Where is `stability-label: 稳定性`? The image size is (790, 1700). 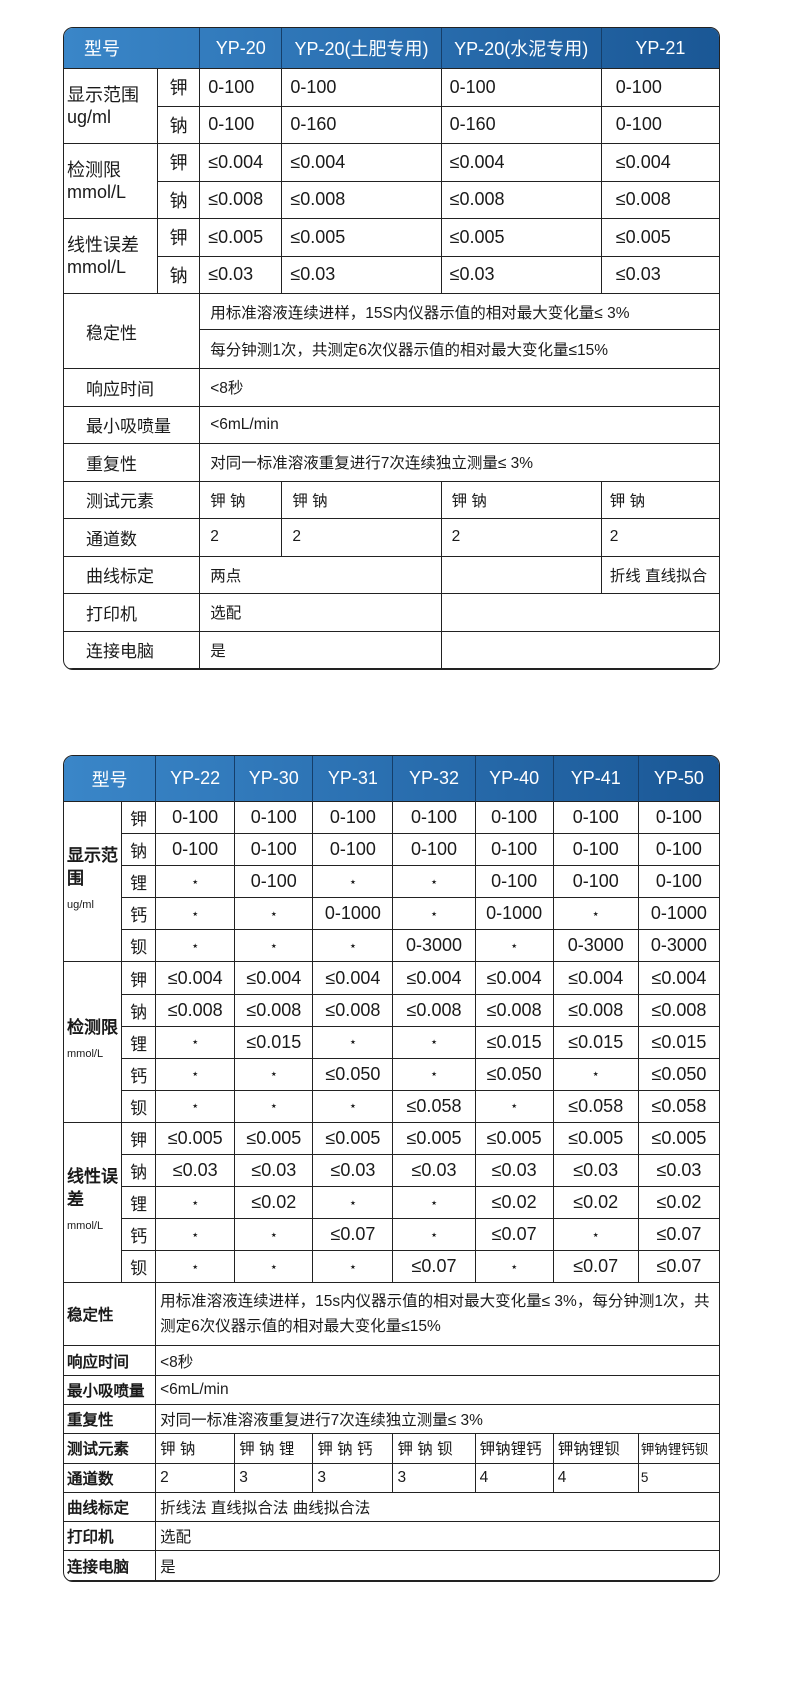
stability-label: 稳定性 is located at coordinates (110, 1315).